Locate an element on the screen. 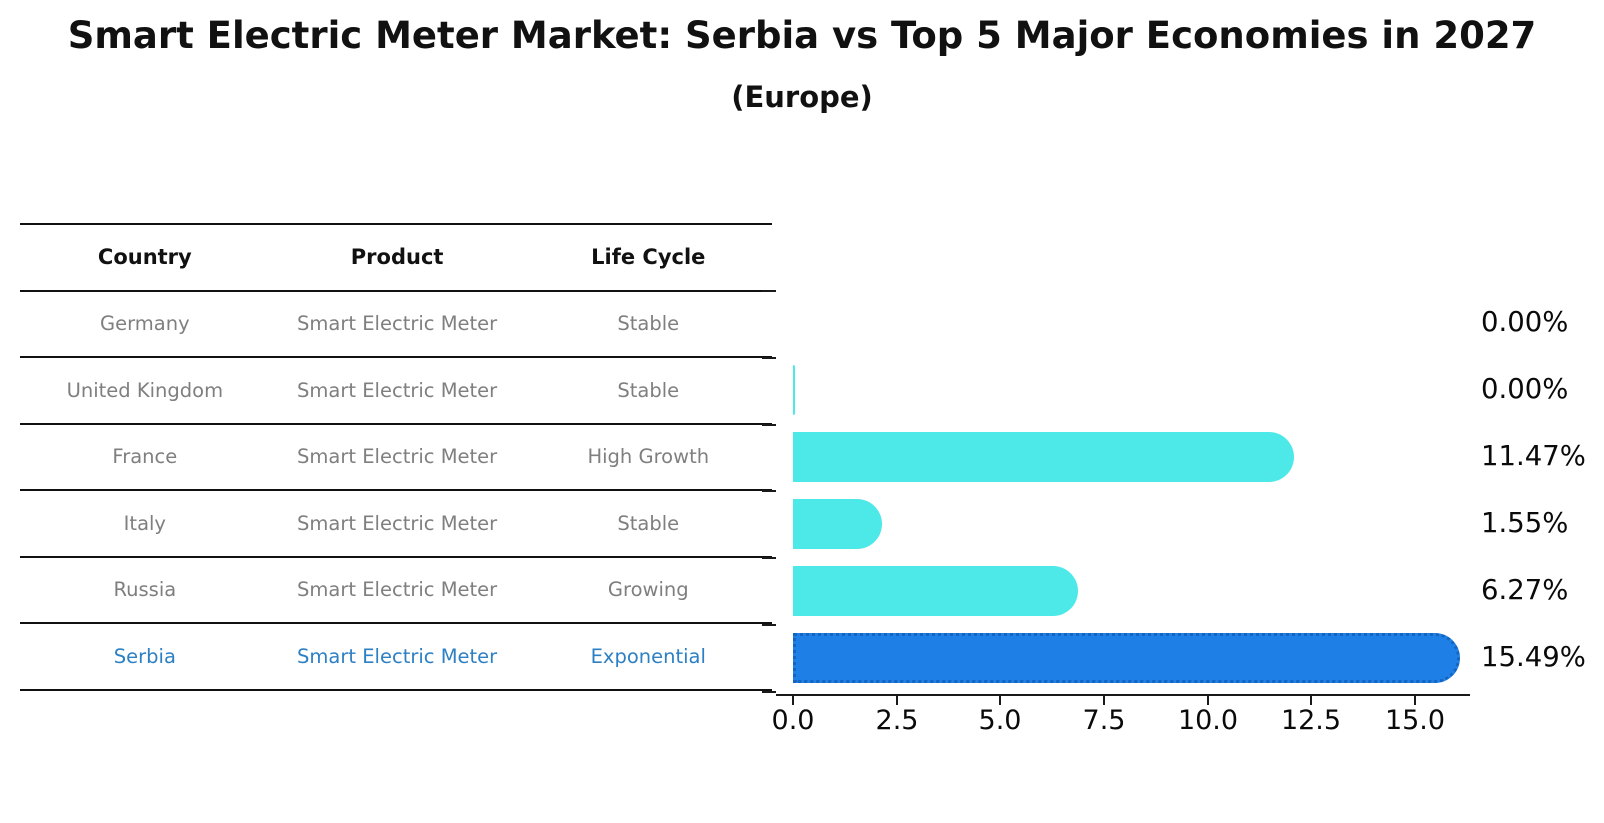 This screenshot has height=823, width=1604. x-tick-label: 0.0 is located at coordinates (793, 720).